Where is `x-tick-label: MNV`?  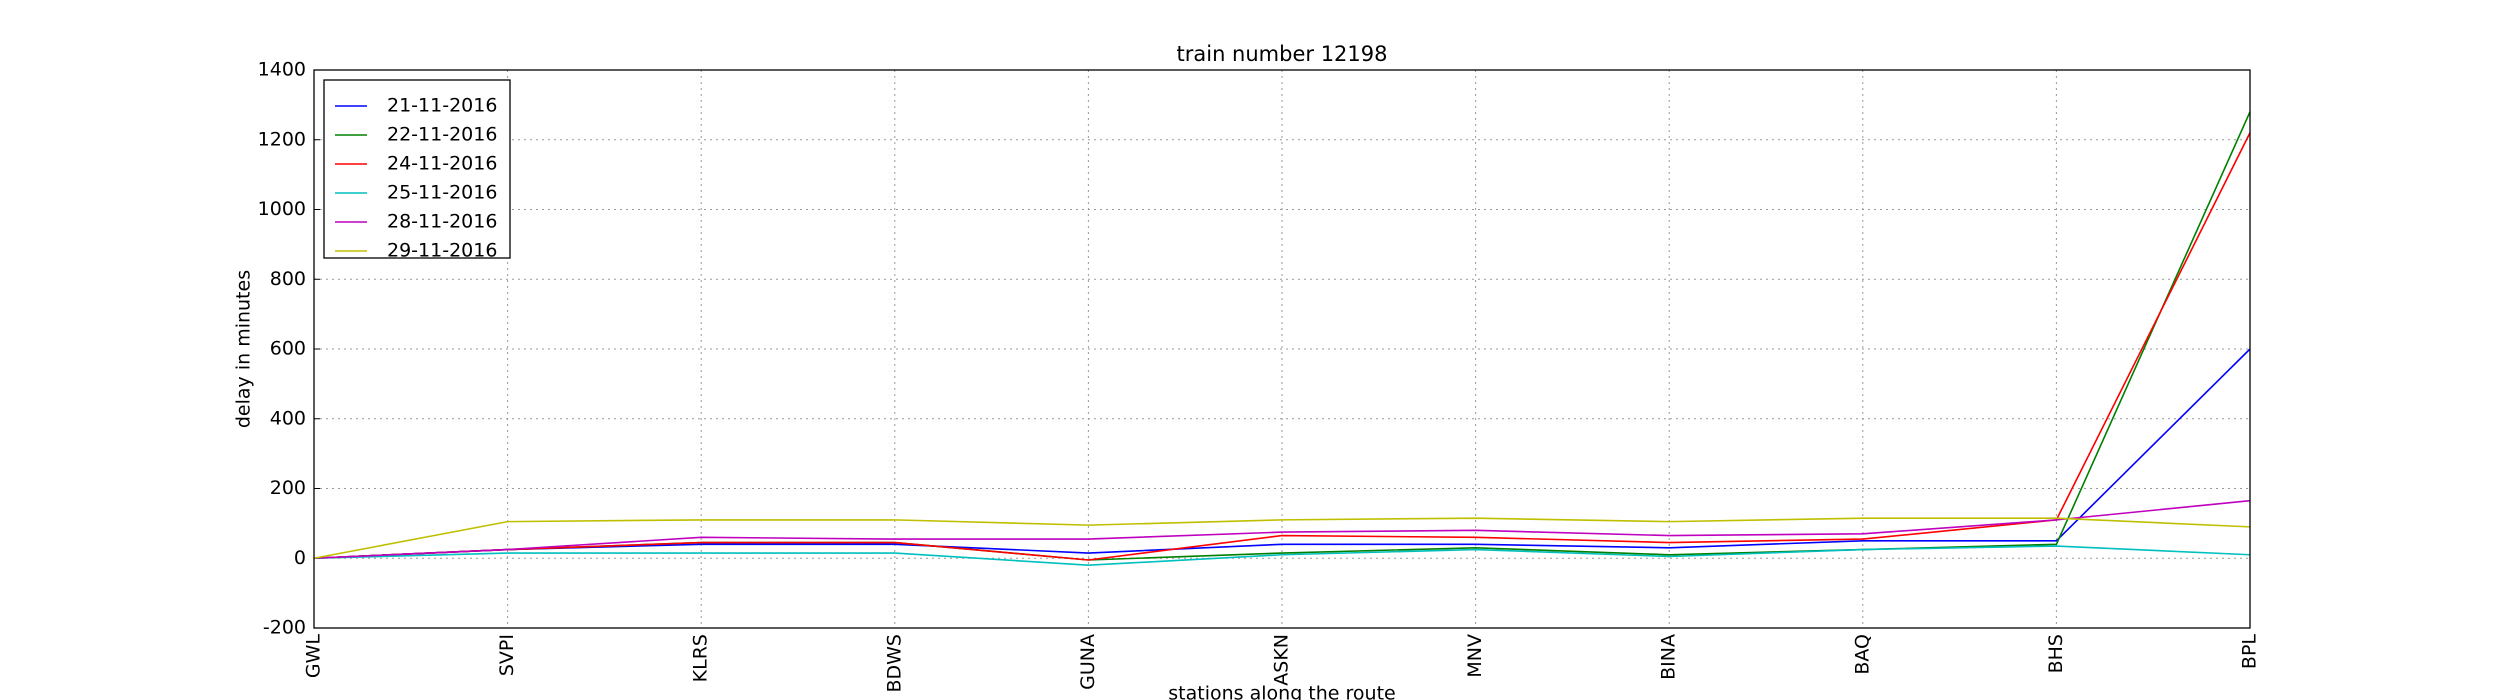 x-tick-label: MNV is located at coordinates (1475, 656).